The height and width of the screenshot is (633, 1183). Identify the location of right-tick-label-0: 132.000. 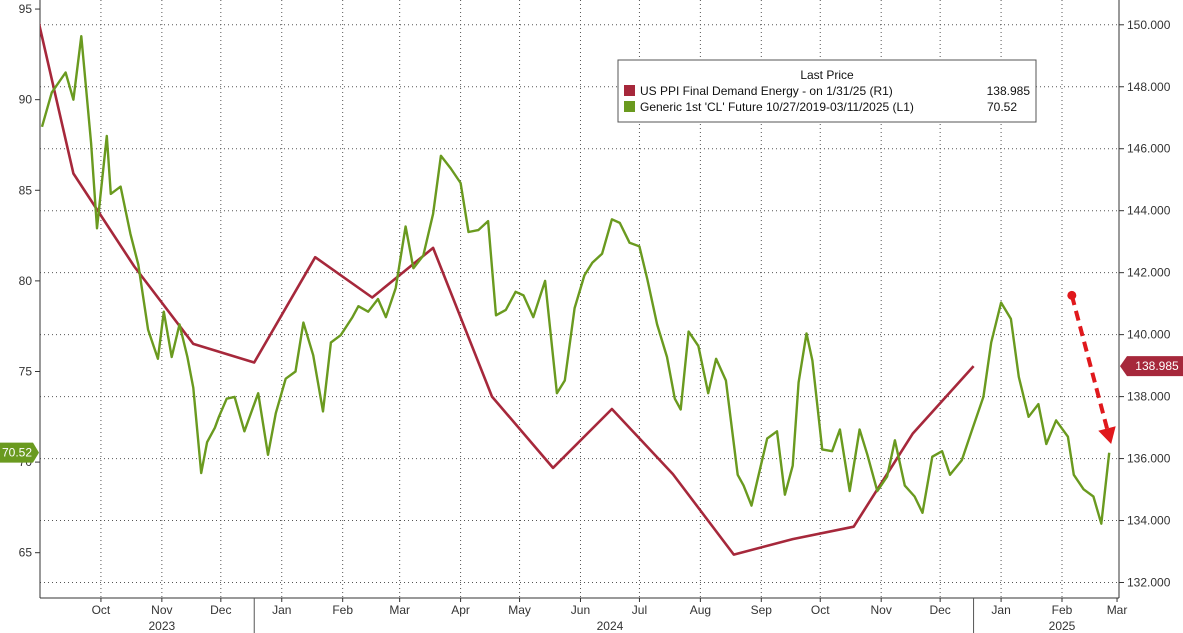
(1149, 583).